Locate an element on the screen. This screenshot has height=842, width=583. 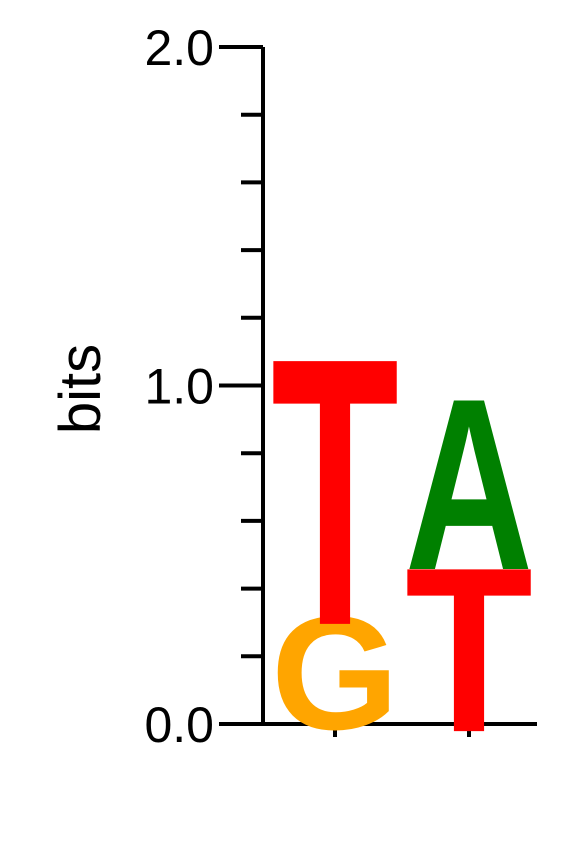
y-tick-label: 2.0 is located at coordinates (179, 48).